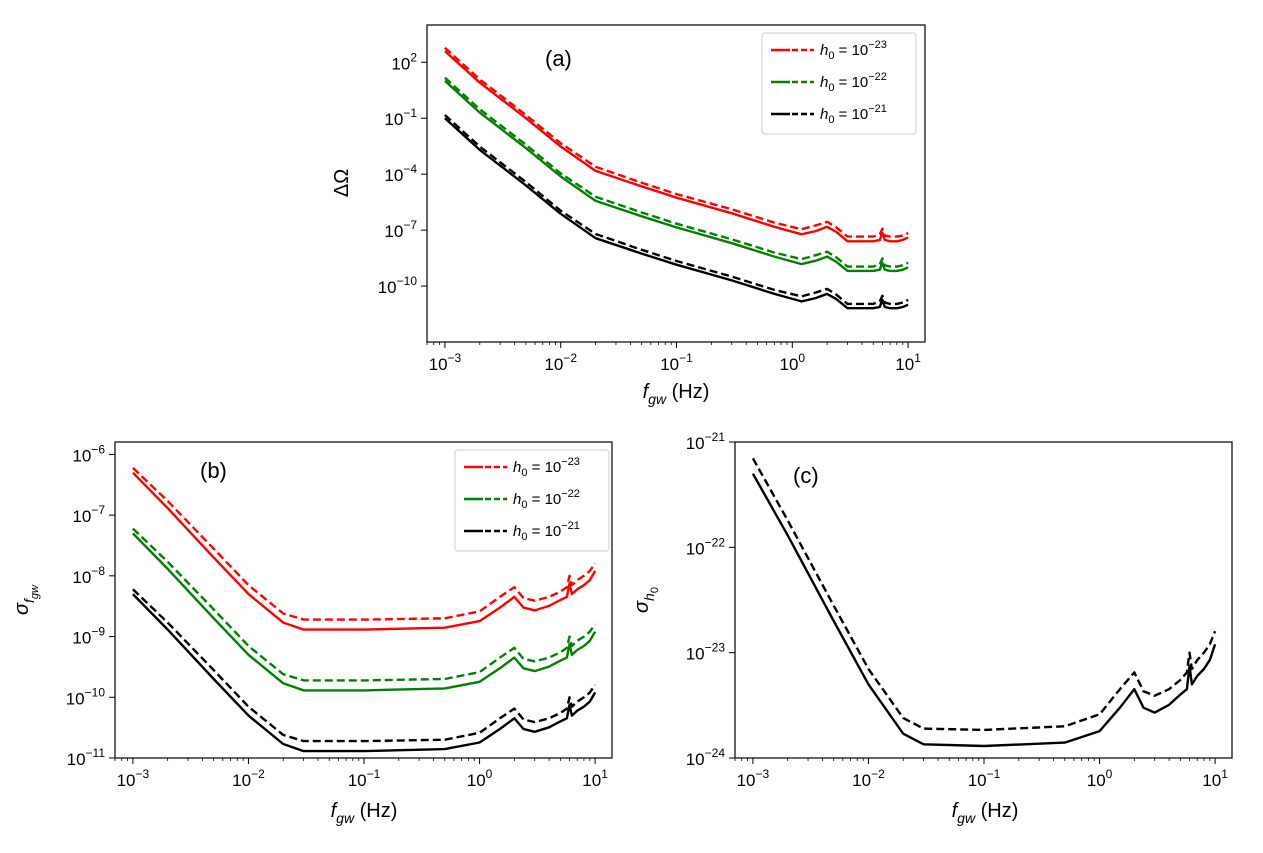 The image size is (1263, 853). What do you see at coordinates (806, 475) in the screenshot?
I see `panel-label: (c)` at bounding box center [806, 475].